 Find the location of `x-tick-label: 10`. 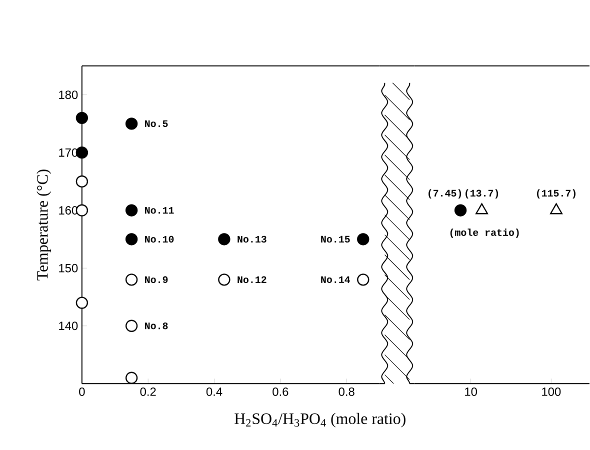

x-tick-label: 10 is located at coordinates (471, 392).